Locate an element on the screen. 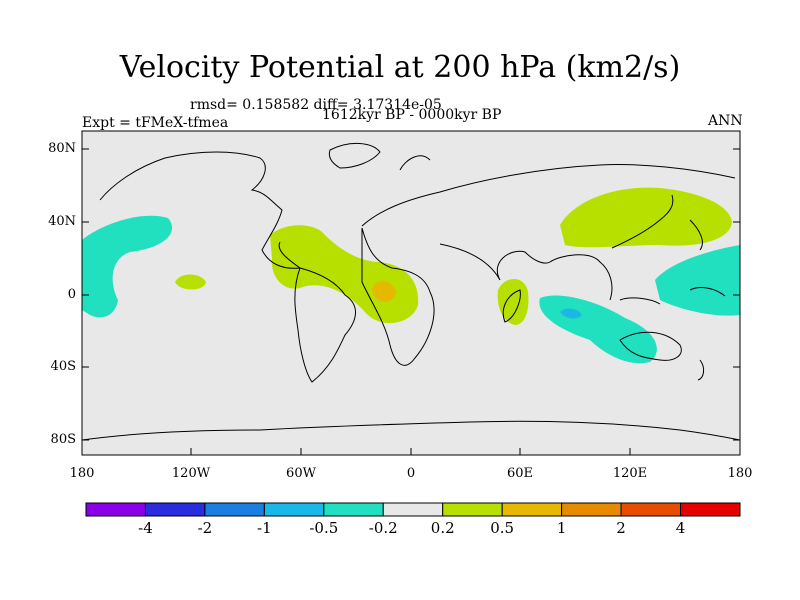 Image resolution: width=800 pixels, height=600 pixels. lat-label-80s: 80S is located at coordinates (63, 439).